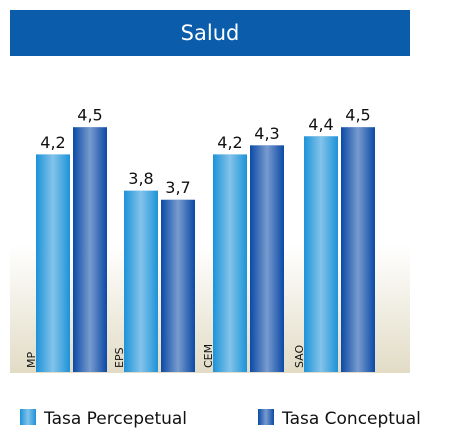 The height and width of the screenshot is (434, 458). What do you see at coordinates (351, 419) in the screenshot?
I see `legend-label: Tasa Conceptual` at bounding box center [351, 419].